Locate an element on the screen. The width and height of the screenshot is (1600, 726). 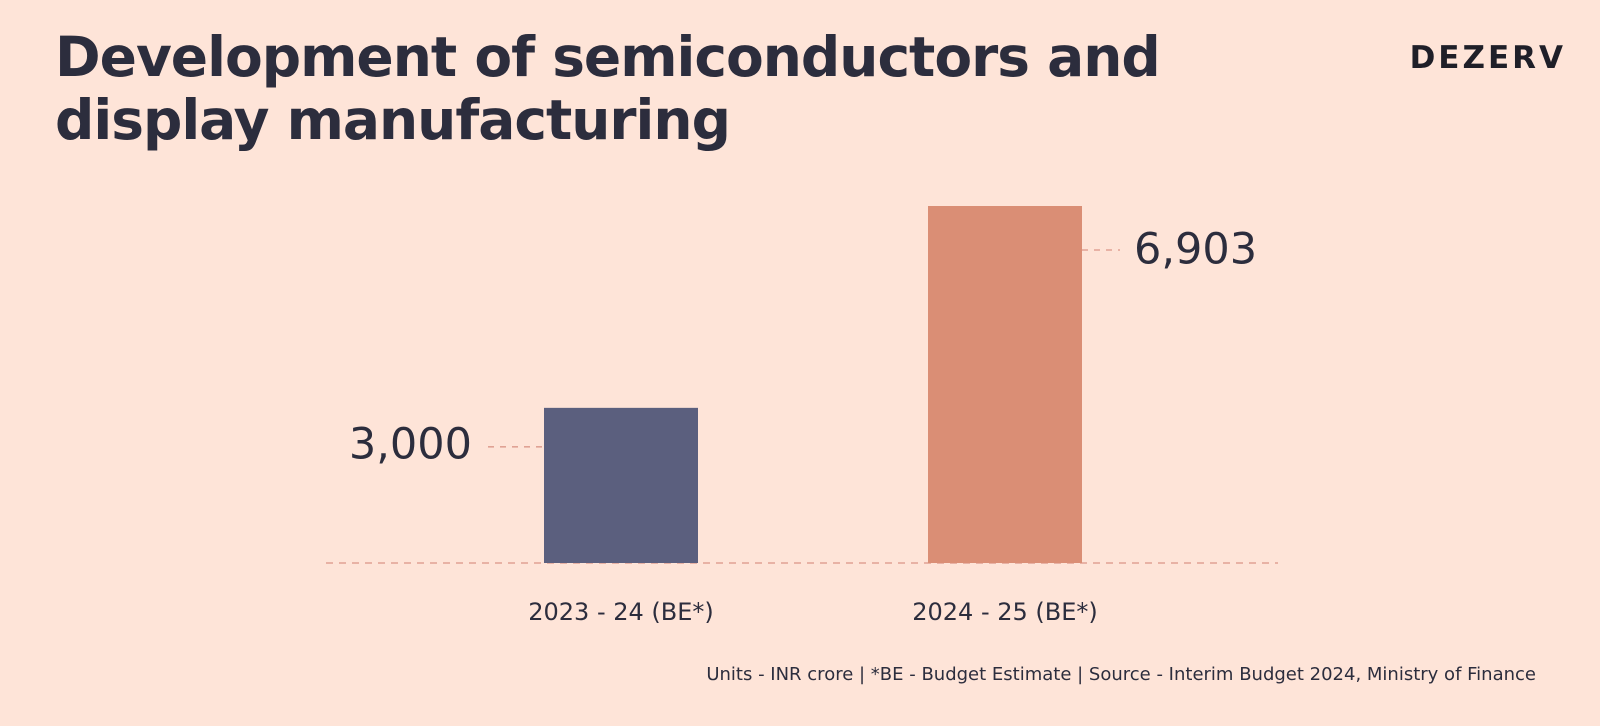
value-label-1: 3,000 is located at coordinates (410, 444).